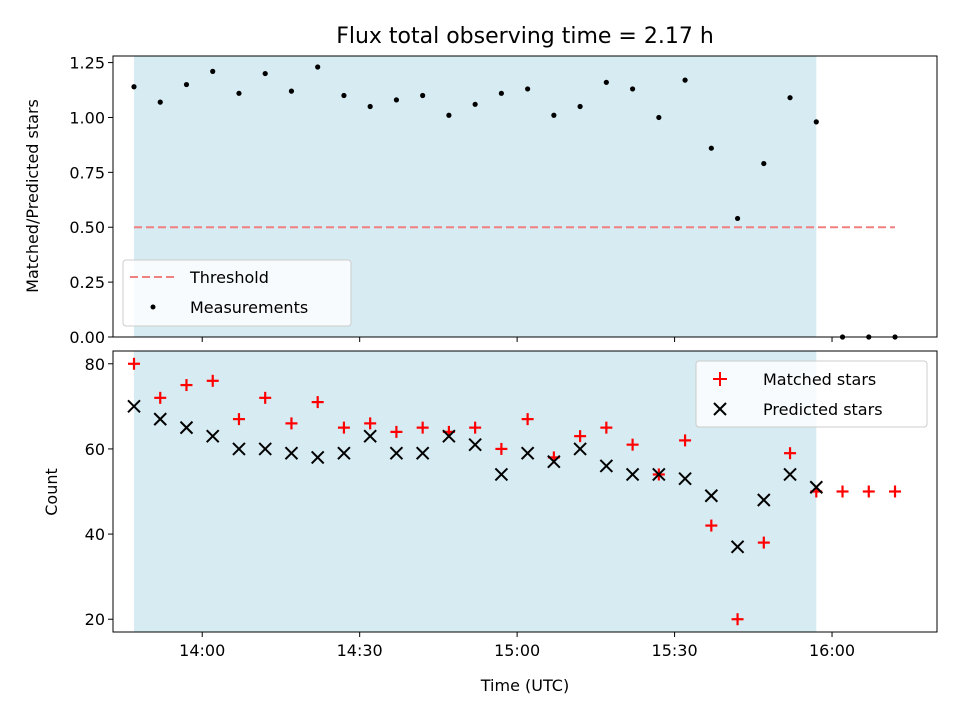 This screenshot has height=720, width=960. What do you see at coordinates (87, 337) in the screenshot?
I see `top-y-tick-label: 0.00` at bounding box center [87, 337].